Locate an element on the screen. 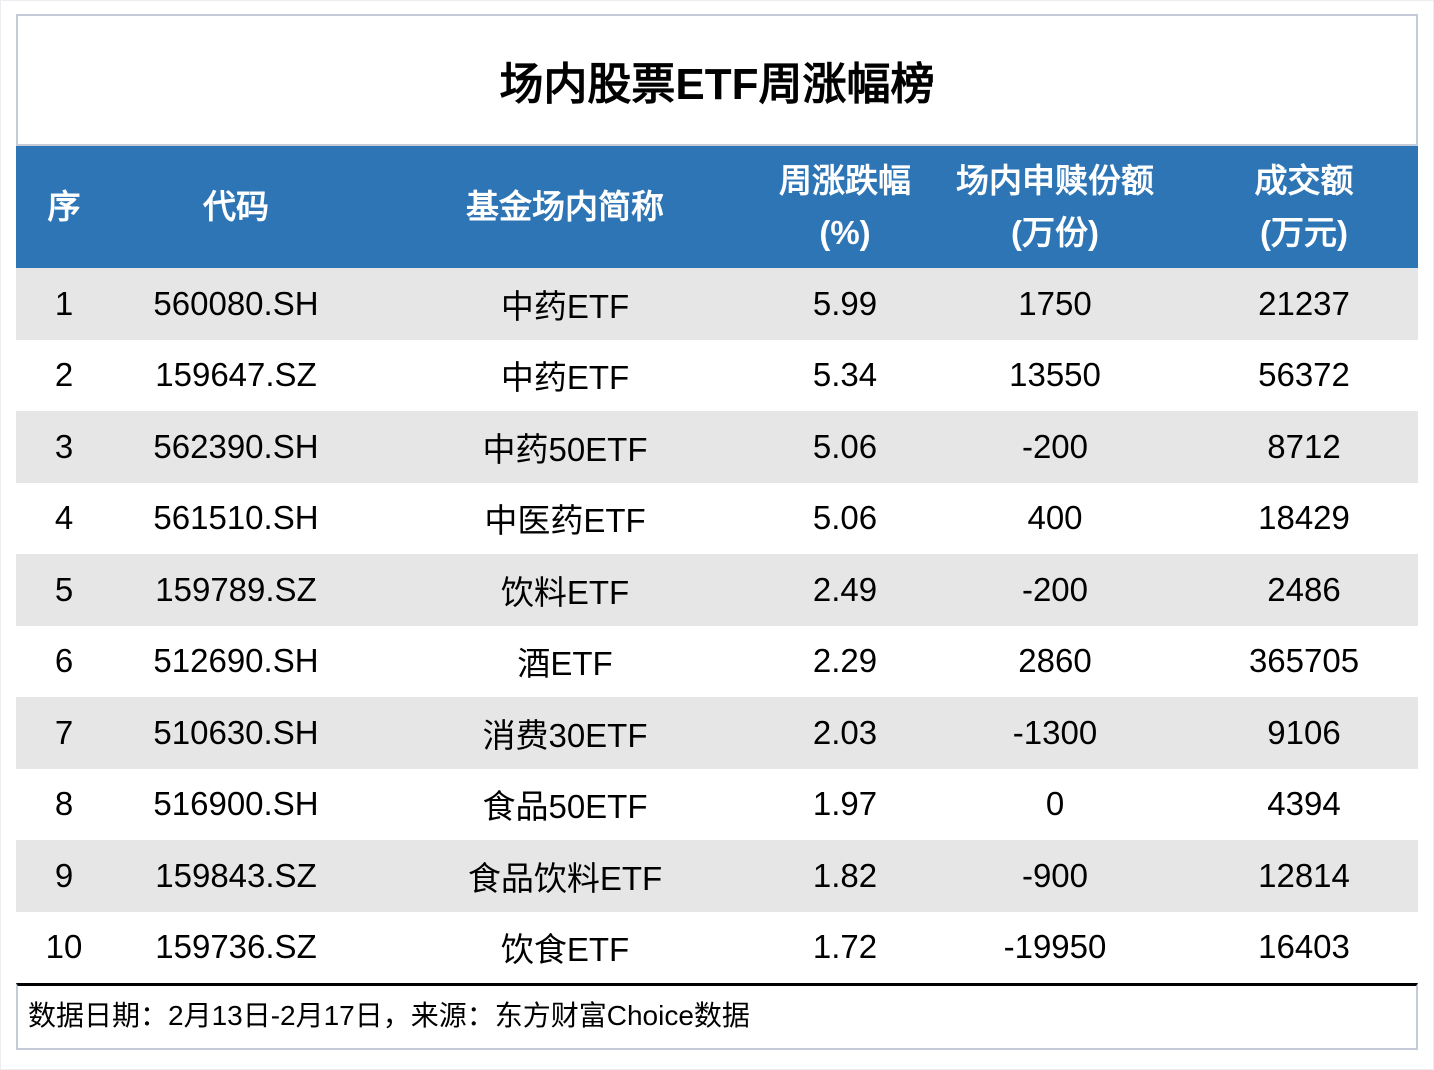 This screenshot has width=1434, height=1070. cell-code: 512690.SH is located at coordinates (236, 661).